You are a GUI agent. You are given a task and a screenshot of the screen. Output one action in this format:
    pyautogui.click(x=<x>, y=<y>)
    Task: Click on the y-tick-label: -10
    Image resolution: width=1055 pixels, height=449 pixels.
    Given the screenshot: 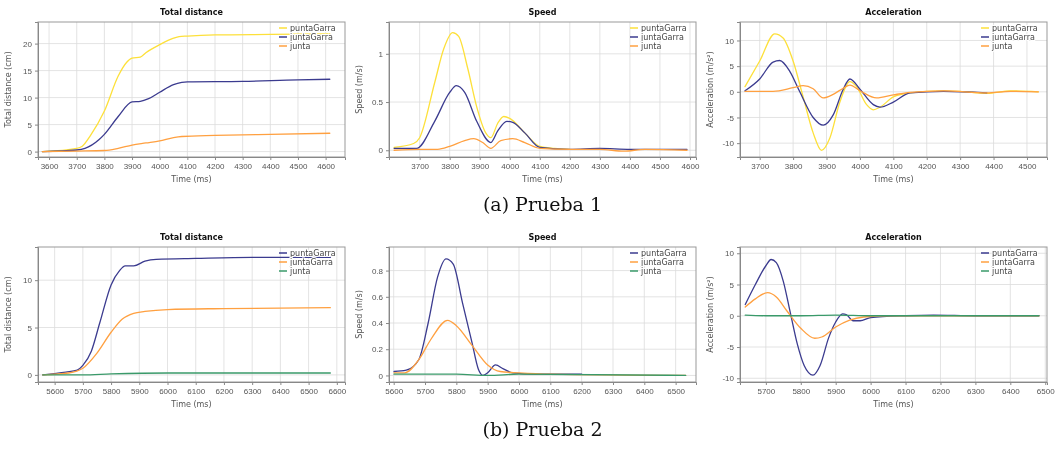 What is the action you would take?
    pyautogui.click(x=728, y=379)
    